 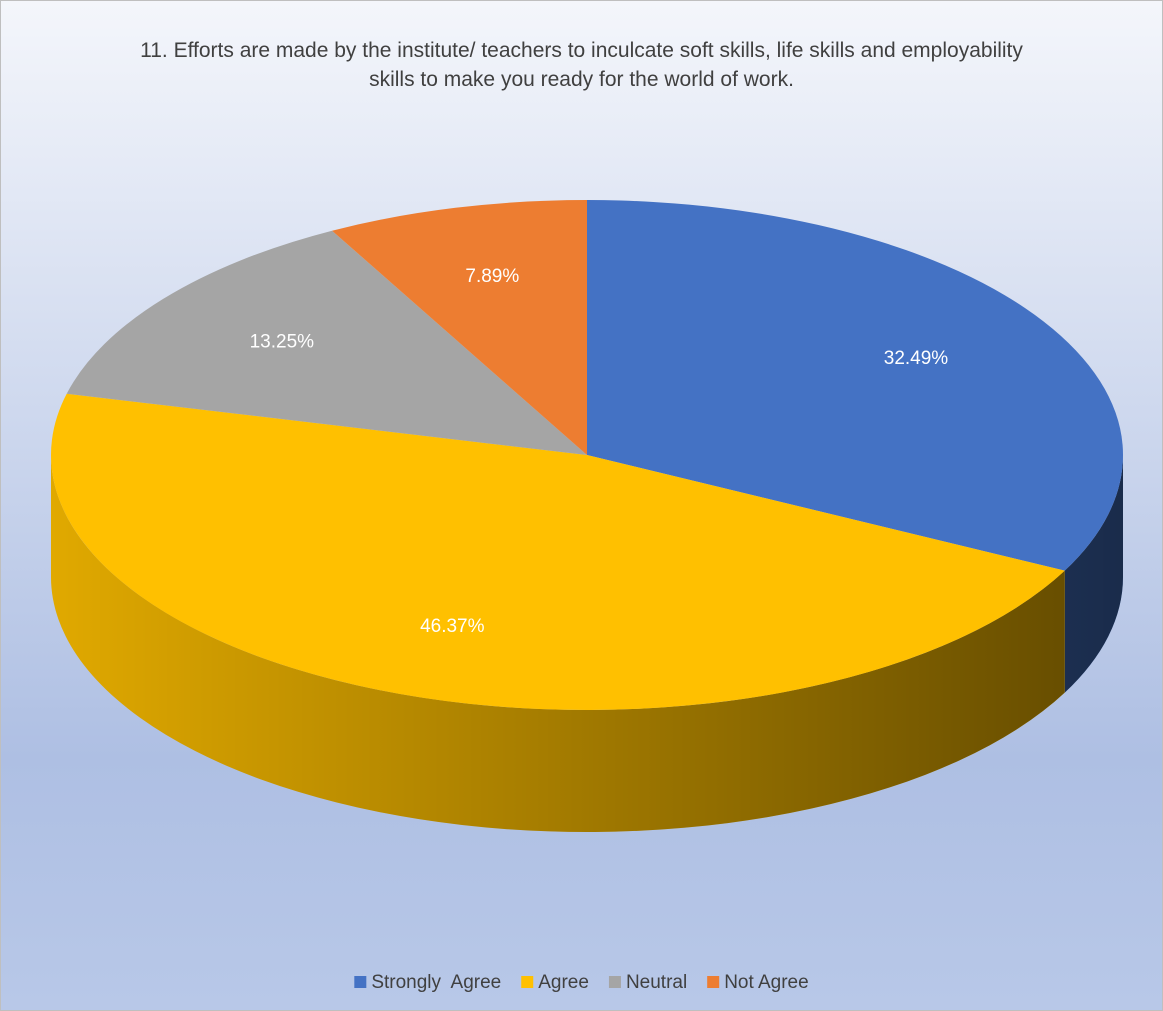 I want to click on data-label: 7.89%, so click(x=492, y=276).